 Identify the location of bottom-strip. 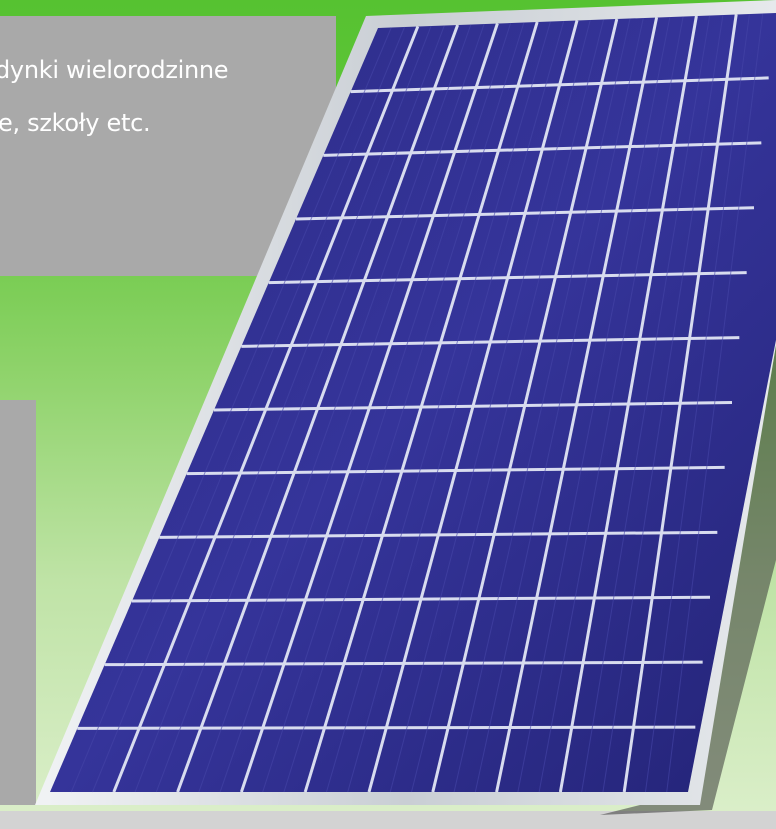
(388, 820).